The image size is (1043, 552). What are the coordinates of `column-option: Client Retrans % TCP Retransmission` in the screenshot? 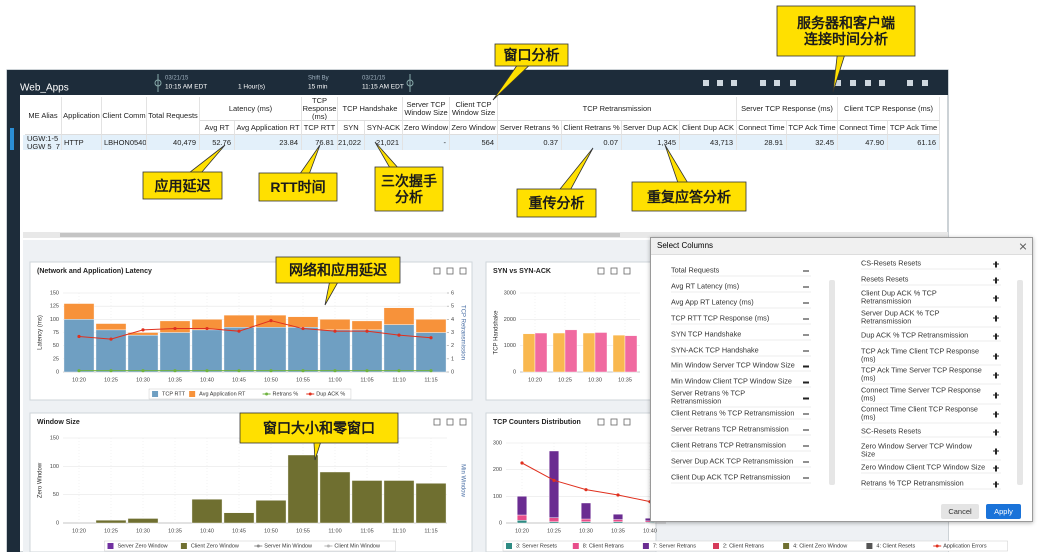 It's located at (741, 414).